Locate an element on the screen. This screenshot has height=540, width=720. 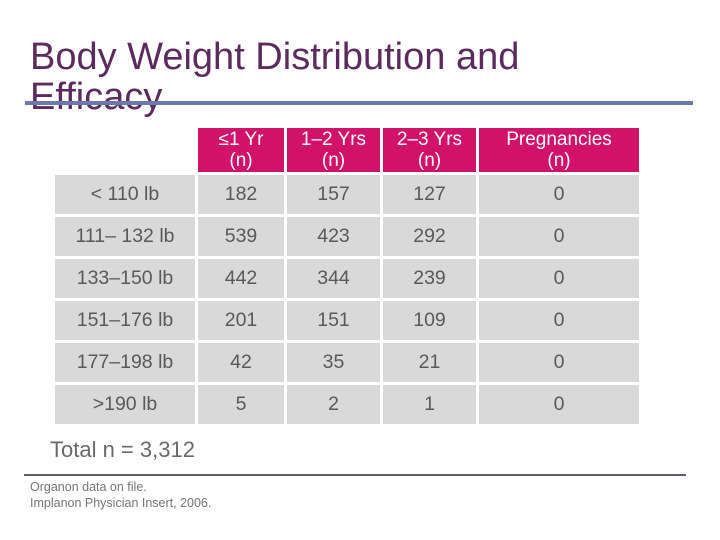
table-cell: 423 is located at coordinates (333, 236).